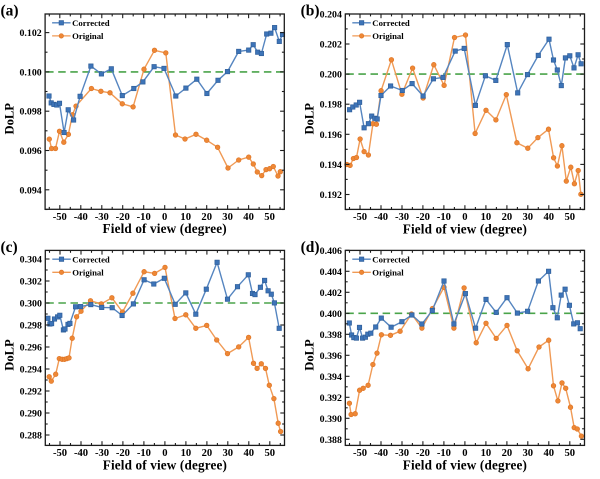 This screenshot has width=600, height=479. What do you see at coordinates (31, 414) in the screenshot?
I see `svg-text: 0.290` at bounding box center [31, 414].